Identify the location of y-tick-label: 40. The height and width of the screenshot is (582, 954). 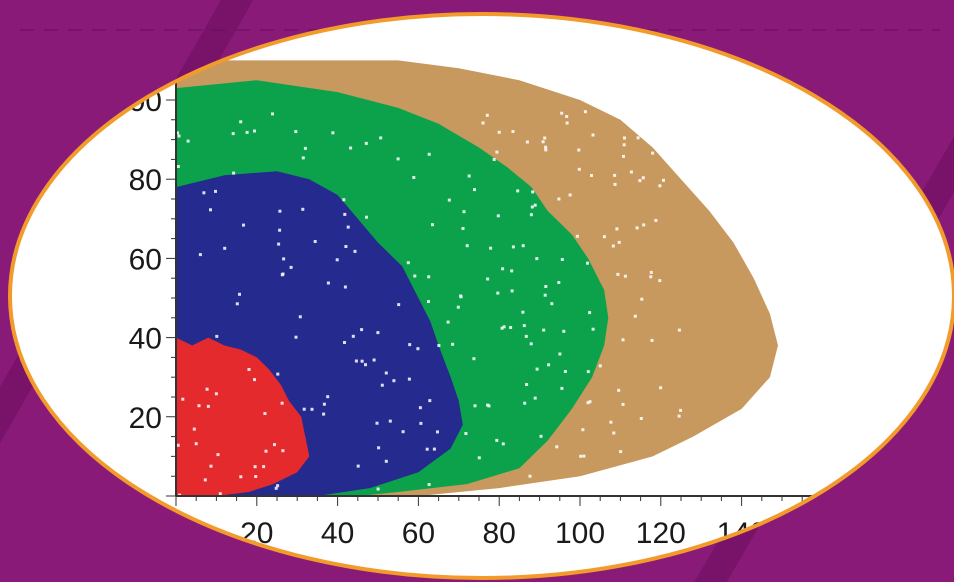
(145, 339).